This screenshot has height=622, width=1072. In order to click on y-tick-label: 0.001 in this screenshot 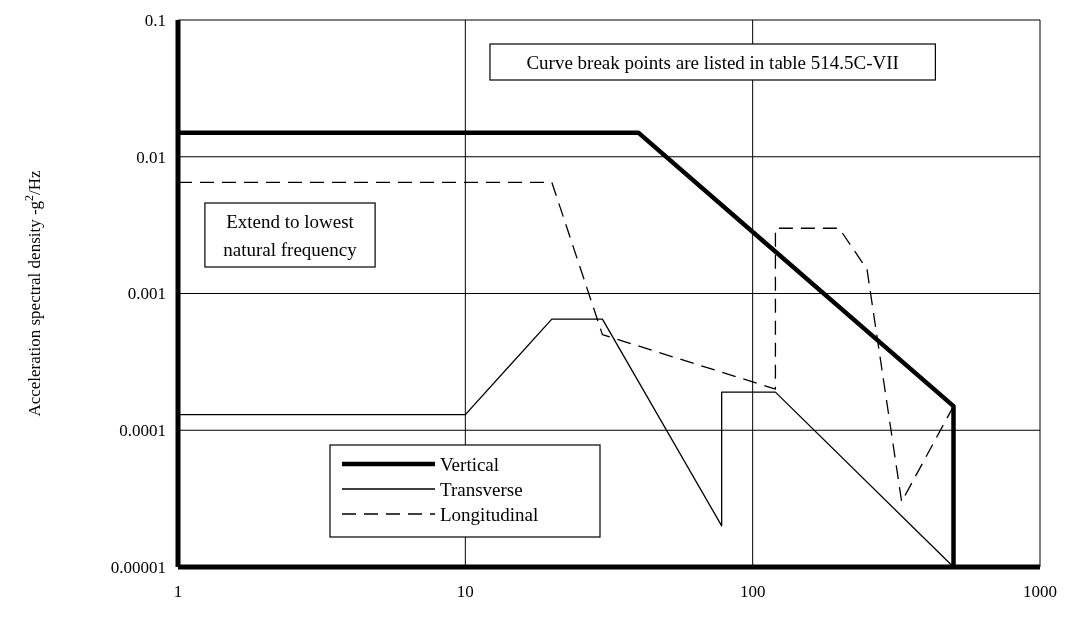, I will do `click(146, 294)`.